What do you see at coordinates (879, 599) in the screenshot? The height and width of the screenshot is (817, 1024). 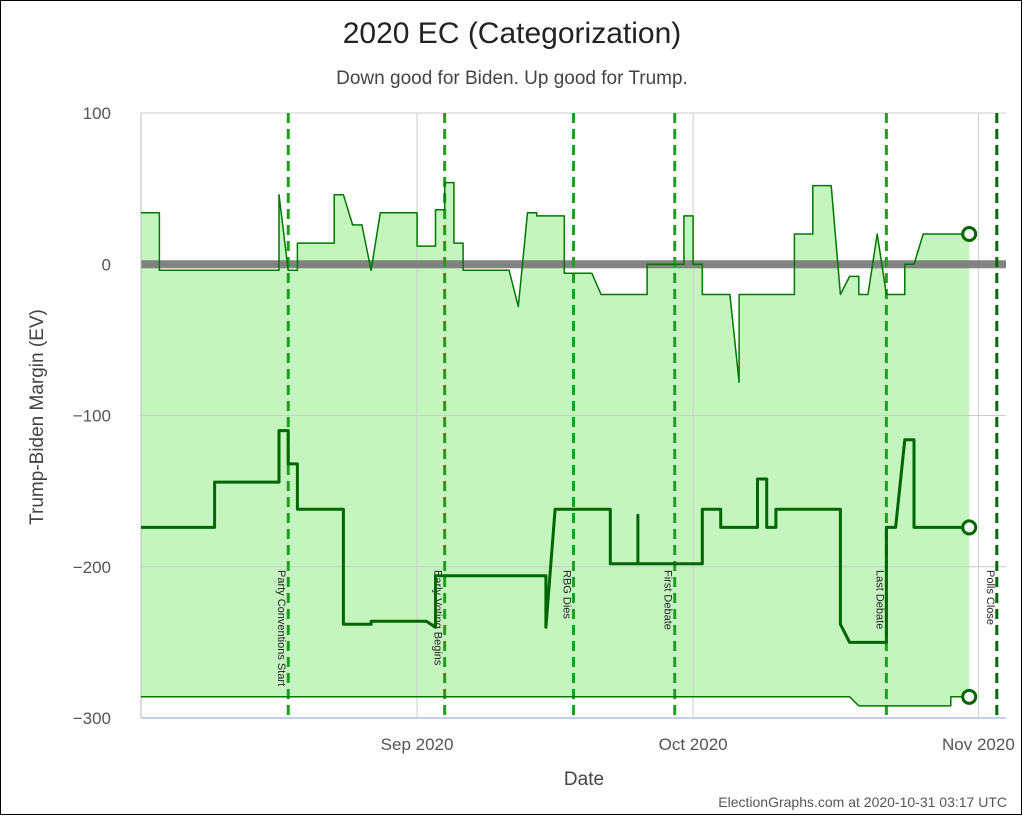 I see `event-label: Last Debate` at bounding box center [879, 599].